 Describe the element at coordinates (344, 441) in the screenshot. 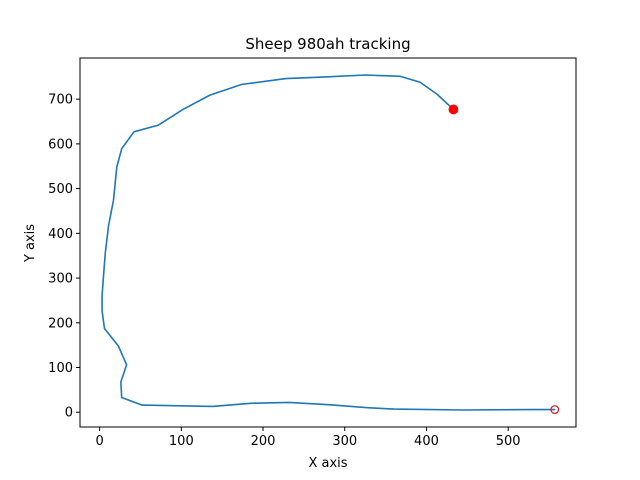

I see `x-tick-label: 300` at that location.